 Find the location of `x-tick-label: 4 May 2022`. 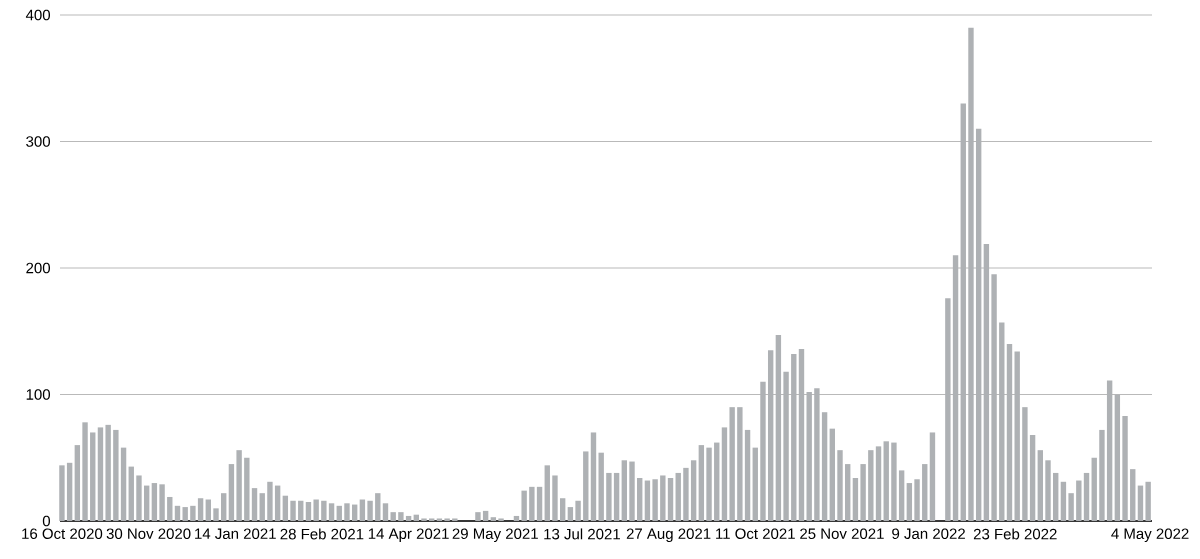

x-tick-label: 4 May 2022 is located at coordinates (1150, 535).